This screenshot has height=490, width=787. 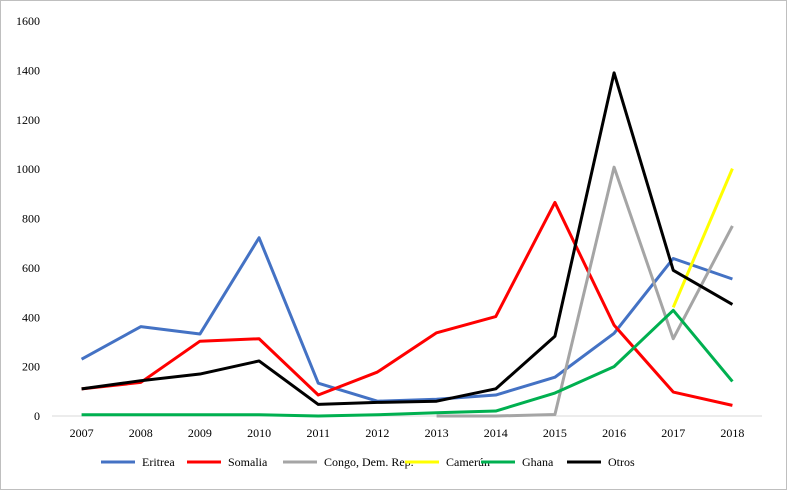 I want to click on legend-label: Ghana, so click(x=538, y=462).